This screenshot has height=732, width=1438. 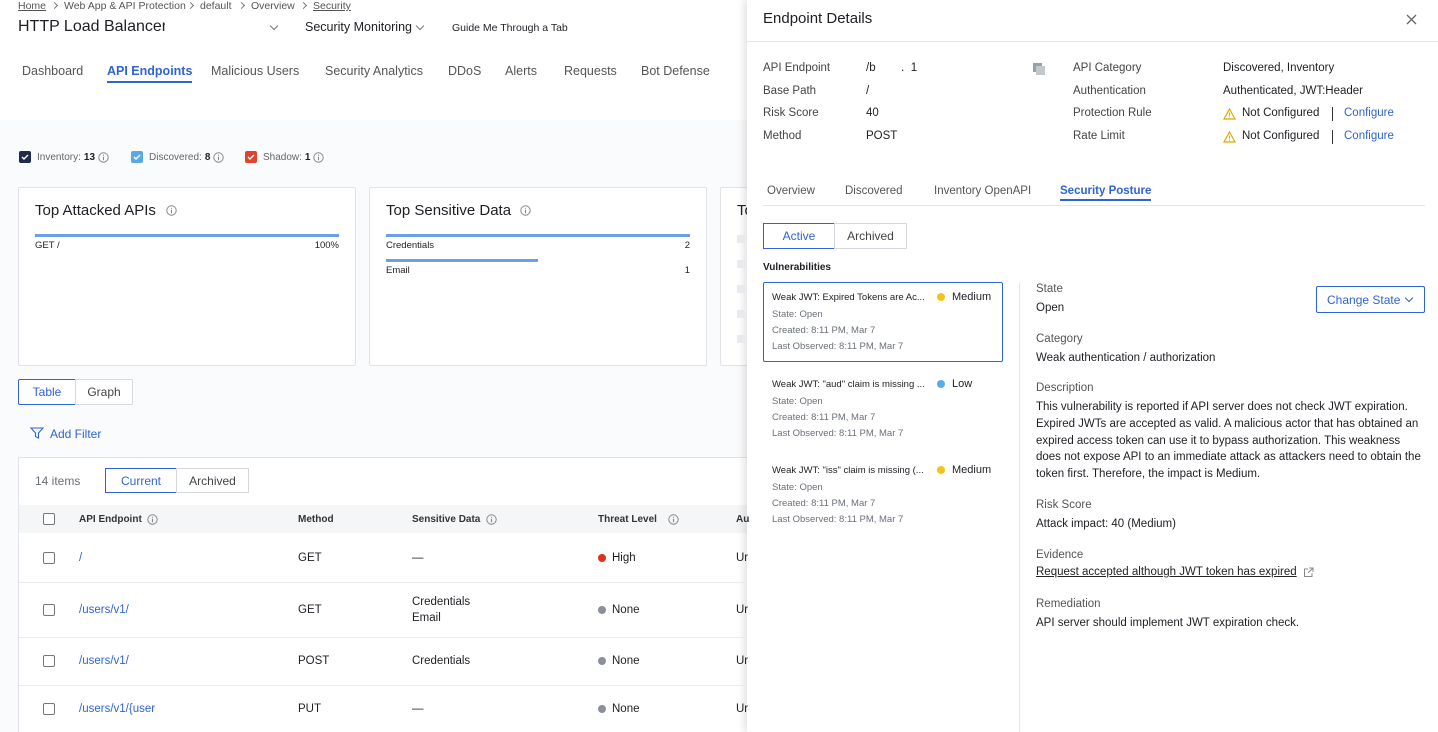 What do you see at coordinates (175, 157) in the screenshot?
I see `filter-label: Discovered:` at bounding box center [175, 157].